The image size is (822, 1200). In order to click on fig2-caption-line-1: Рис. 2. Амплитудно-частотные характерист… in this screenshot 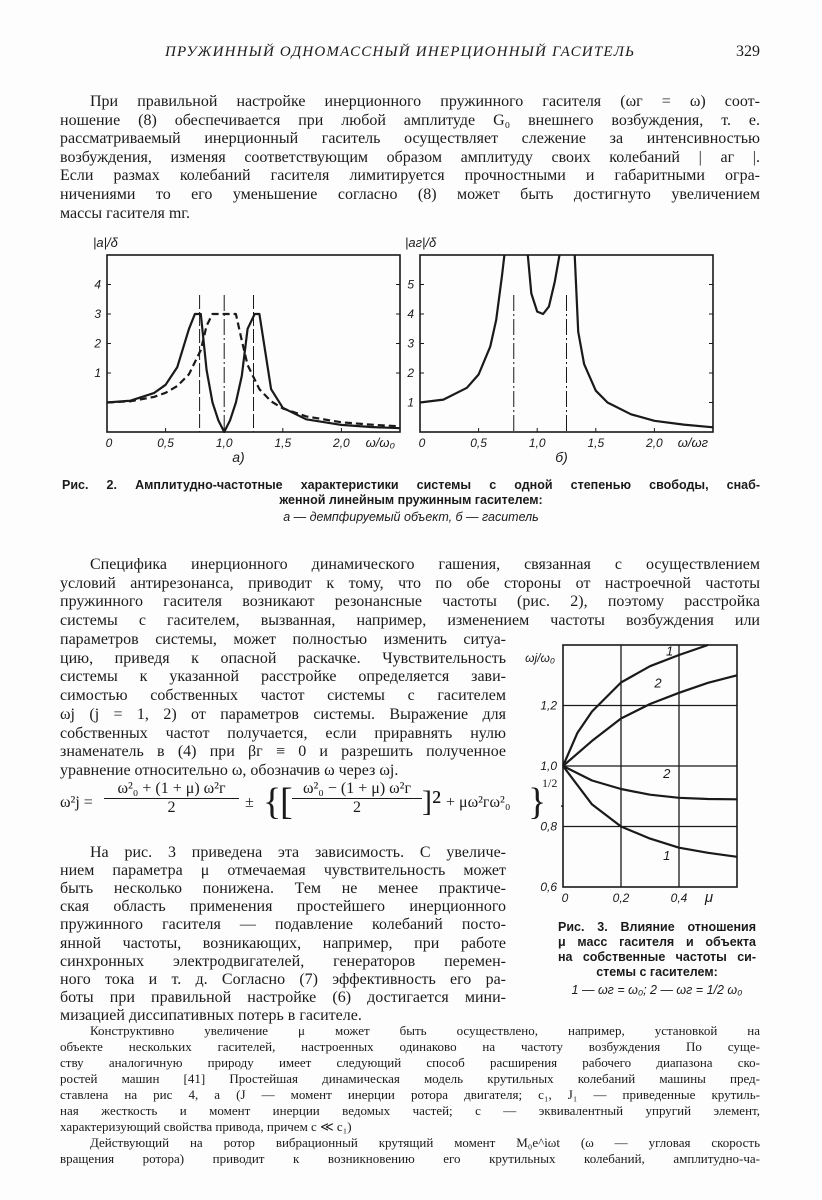, I will do `click(411, 485)`.